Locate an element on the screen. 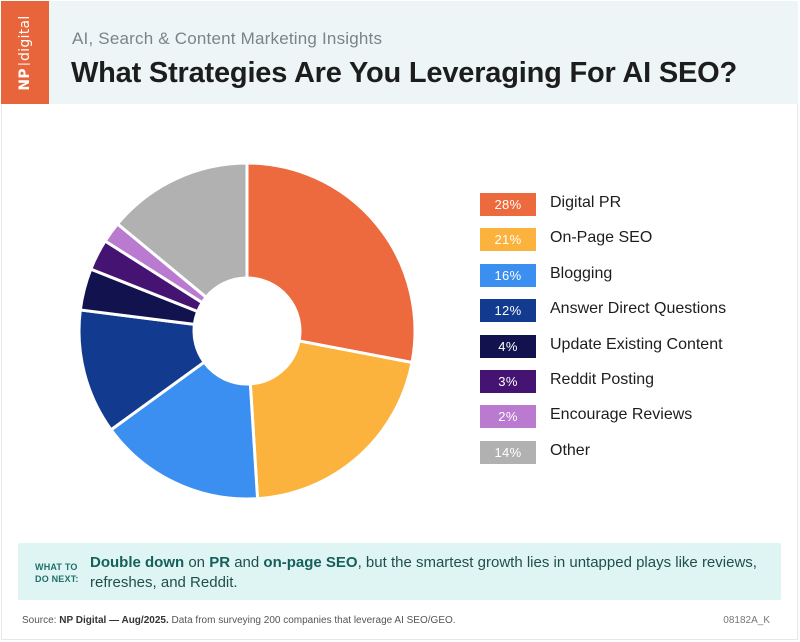 The width and height of the screenshot is (800, 642). donut-slice-digital-pr is located at coordinates (331, 262).